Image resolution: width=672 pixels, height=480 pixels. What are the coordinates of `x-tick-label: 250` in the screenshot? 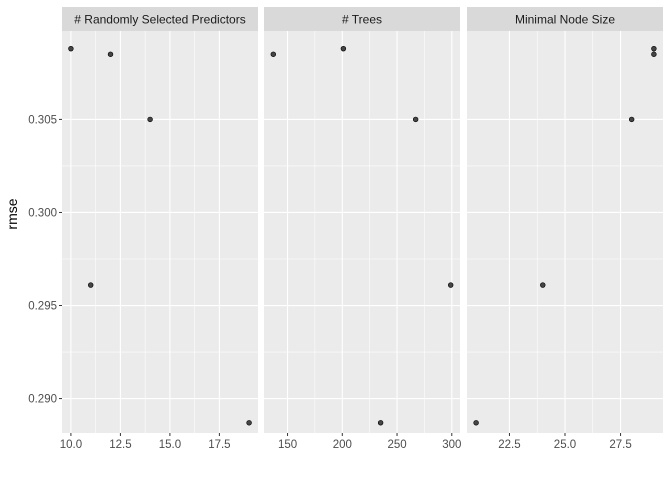 It's located at (396, 445).